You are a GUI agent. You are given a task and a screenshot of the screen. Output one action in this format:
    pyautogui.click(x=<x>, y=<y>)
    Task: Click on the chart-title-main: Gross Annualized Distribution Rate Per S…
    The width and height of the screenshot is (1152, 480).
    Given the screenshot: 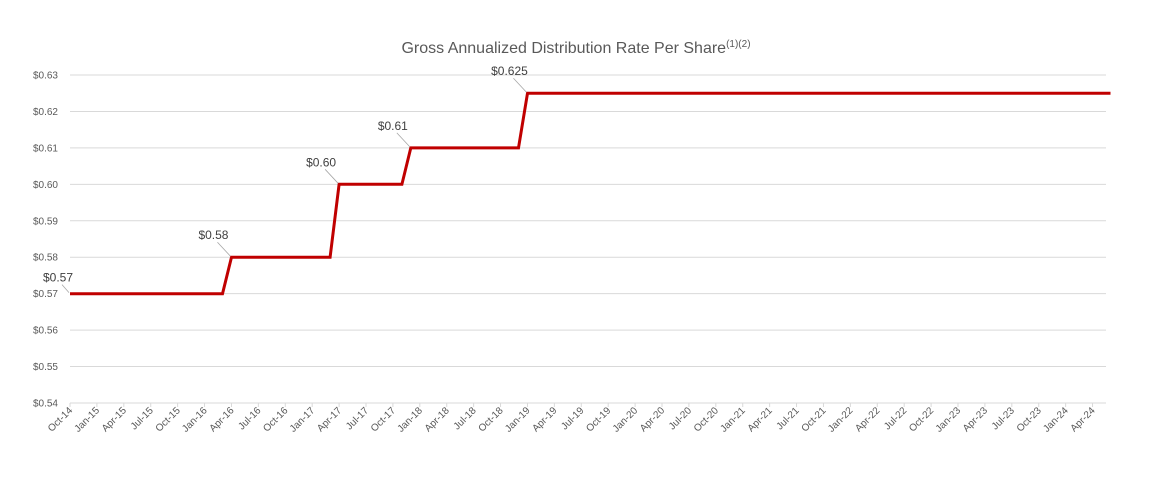 What is the action you would take?
    pyautogui.click(x=563, y=48)
    